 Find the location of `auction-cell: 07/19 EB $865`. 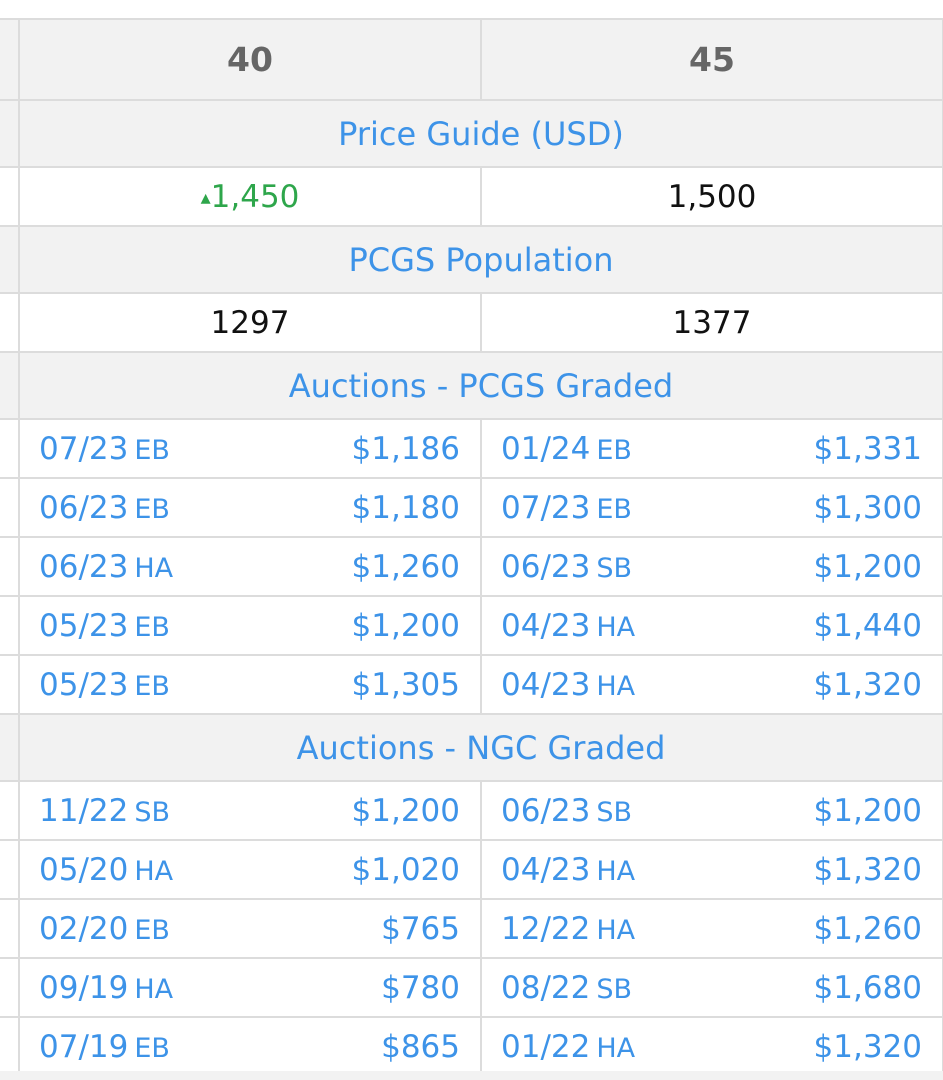

auction-cell: 07/19 EB $865 is located at coordinates (250, 1046).